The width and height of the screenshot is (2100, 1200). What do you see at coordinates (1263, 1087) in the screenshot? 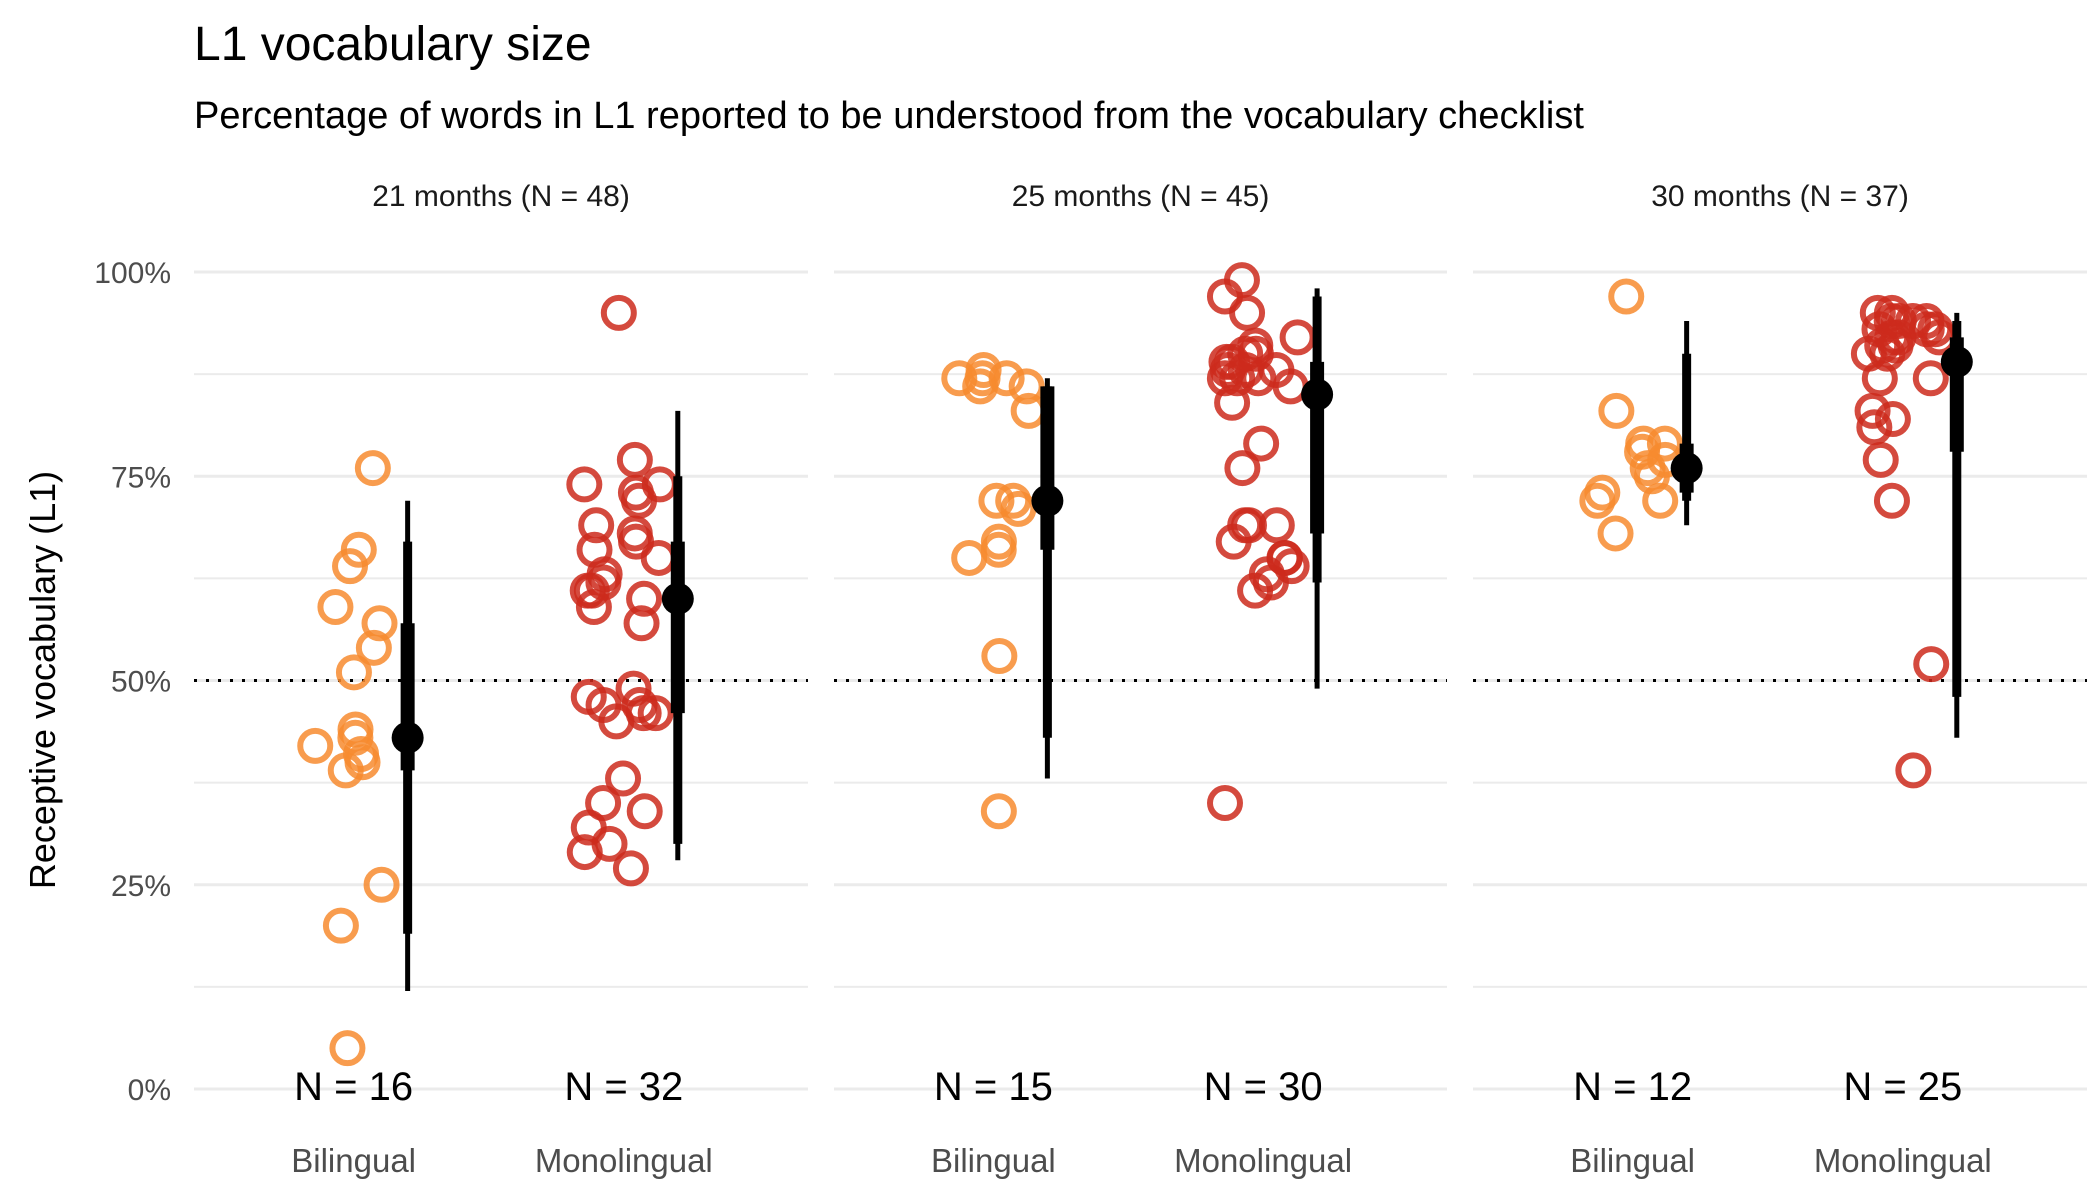
I see `group-n-label: N = 30` at bounding box center [1263, 1087].